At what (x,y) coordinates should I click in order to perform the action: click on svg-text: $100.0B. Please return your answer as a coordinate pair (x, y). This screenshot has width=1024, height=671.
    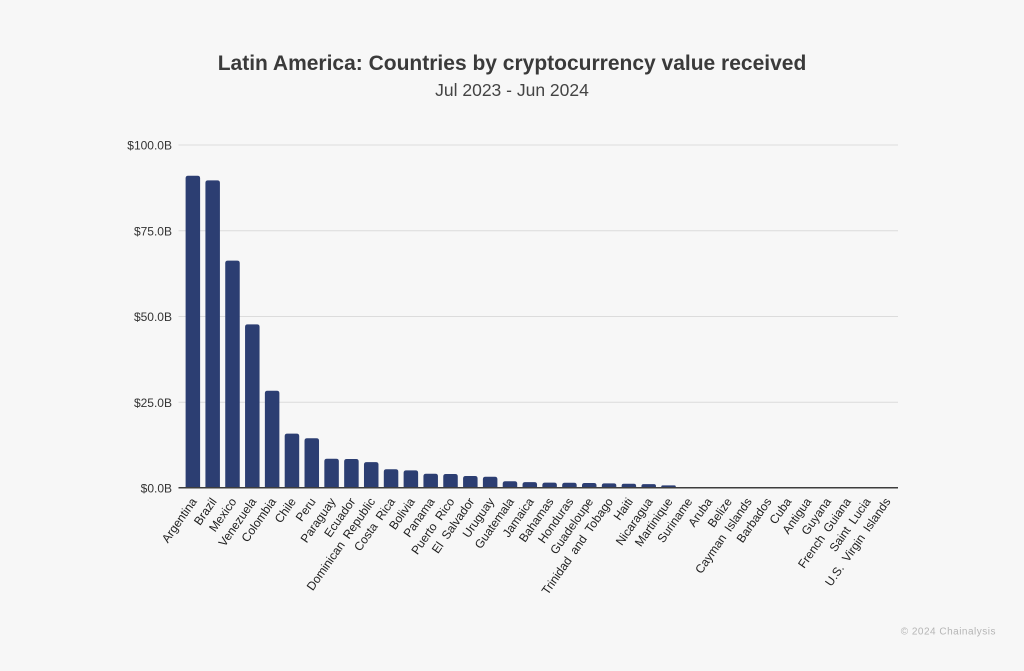
    Looking at the image, I should click on (149, 146).